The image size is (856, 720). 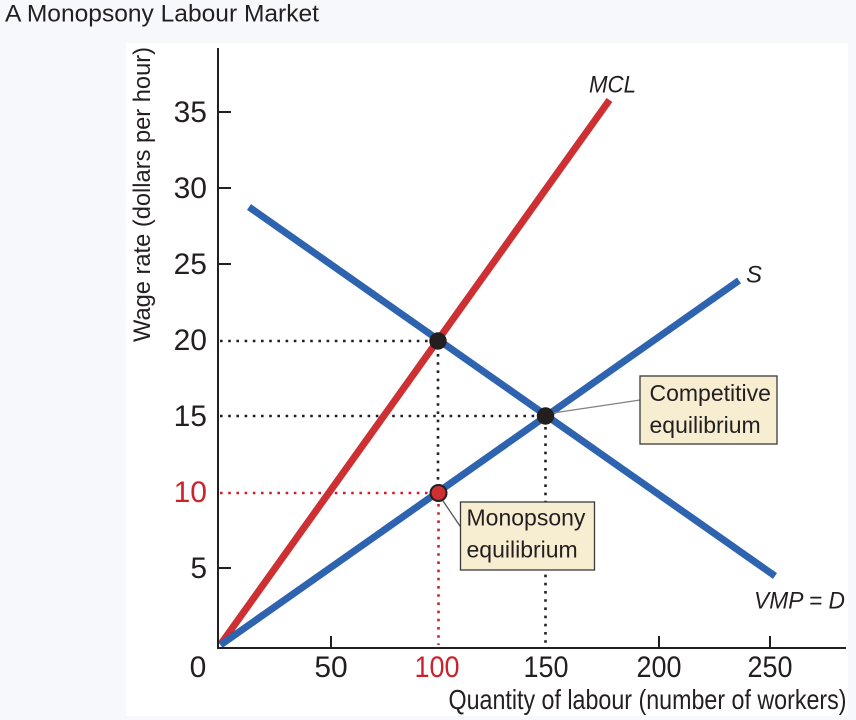 What do you see at coordinates (190, 264) in the screenshot?
I see `svg-text: 25` at bounding box center [190, 264].